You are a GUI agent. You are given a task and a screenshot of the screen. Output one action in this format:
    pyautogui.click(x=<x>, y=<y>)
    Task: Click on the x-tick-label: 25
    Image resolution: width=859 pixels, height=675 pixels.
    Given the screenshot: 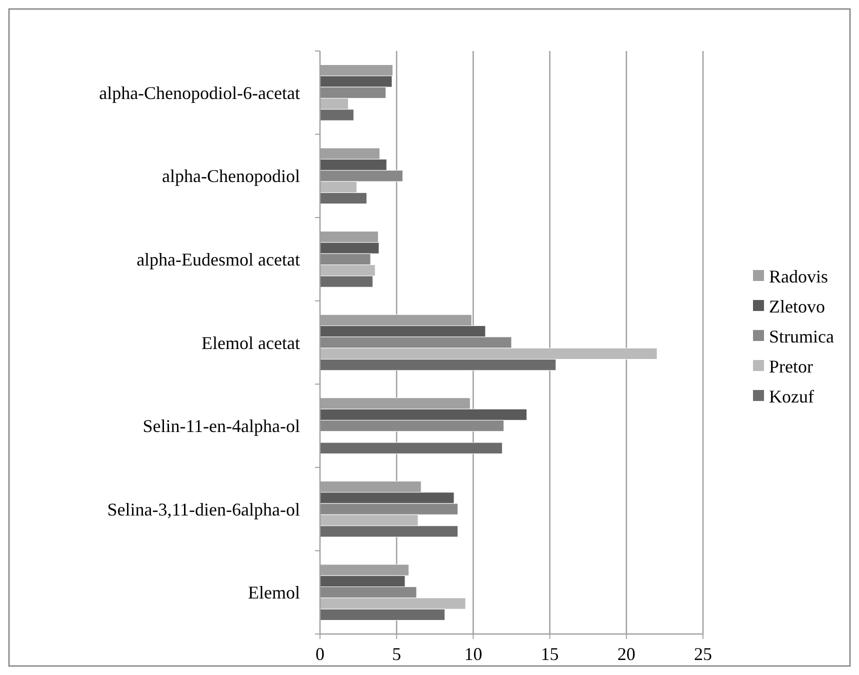 What is the action you would take?
    pyautogui.click(x=703, y=654)
    